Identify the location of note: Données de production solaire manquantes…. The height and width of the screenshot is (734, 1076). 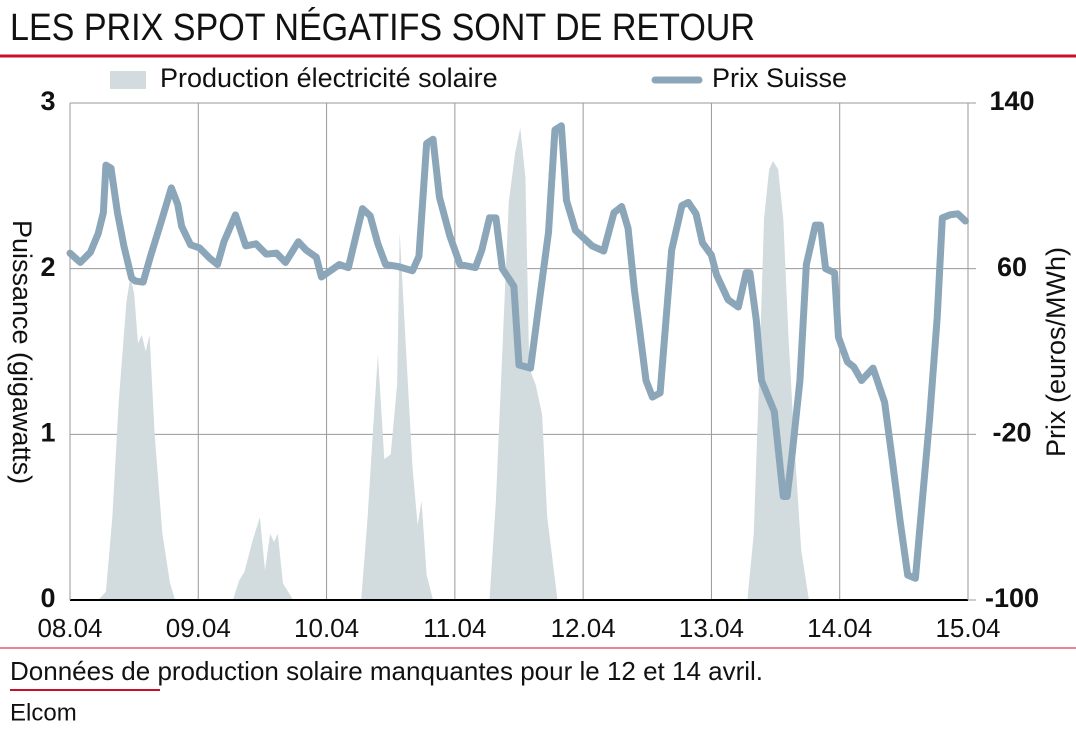
(386, 671).